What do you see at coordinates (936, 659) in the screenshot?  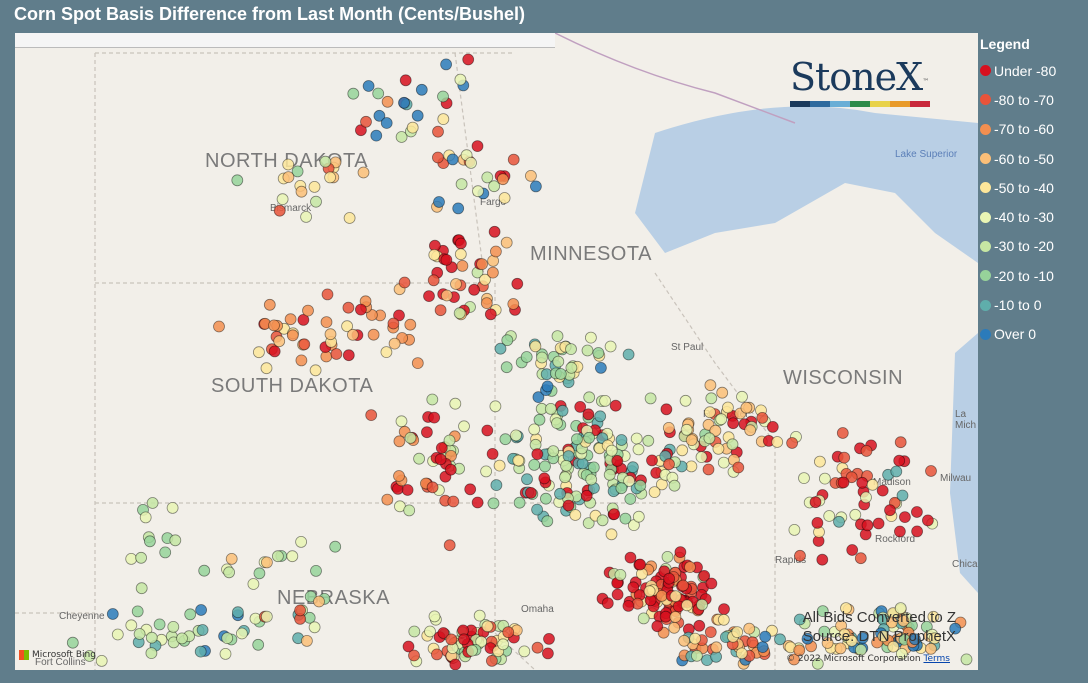 I see `terms-link: Terms` at bounding box center [936, 659].